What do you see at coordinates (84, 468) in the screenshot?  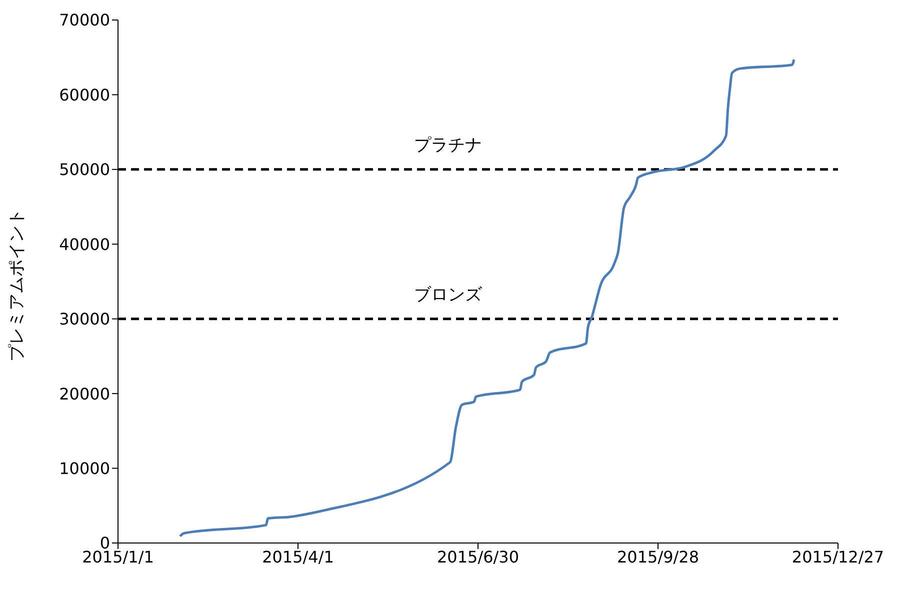 I see `y-tick-label: 10000` at bounding box center [84, 468].